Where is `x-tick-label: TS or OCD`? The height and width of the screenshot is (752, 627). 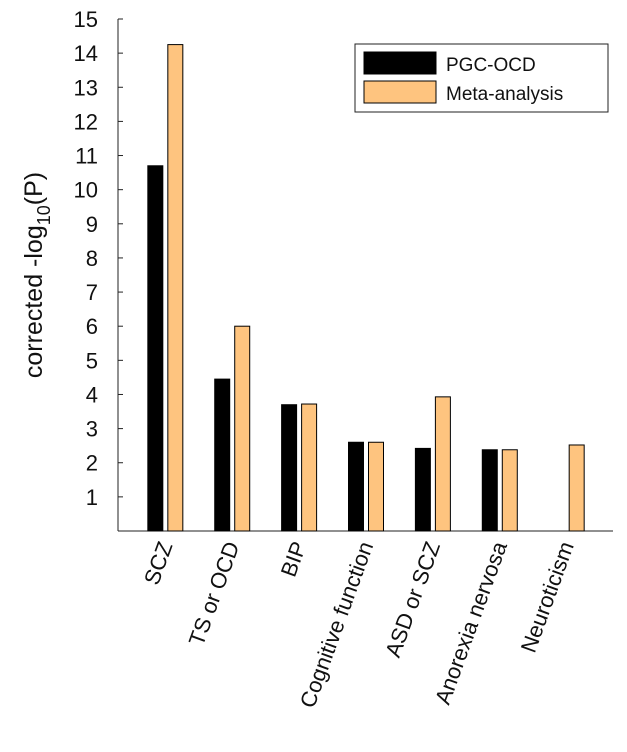 x-tick-label: TS or OCD is located at coordinates (214, 593).